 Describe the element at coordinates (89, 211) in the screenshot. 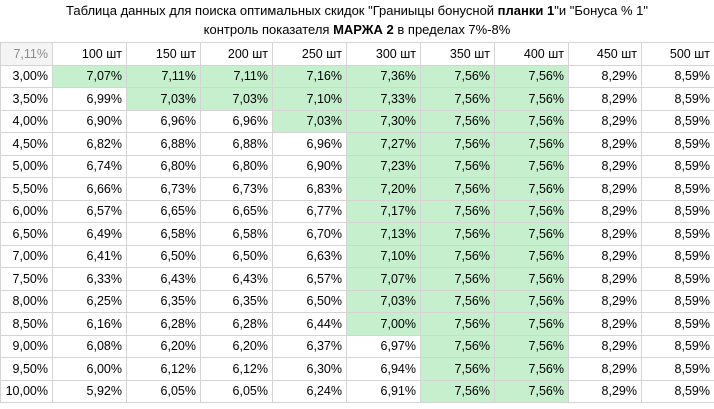

I see `table-cell: 6,57%` at that location.